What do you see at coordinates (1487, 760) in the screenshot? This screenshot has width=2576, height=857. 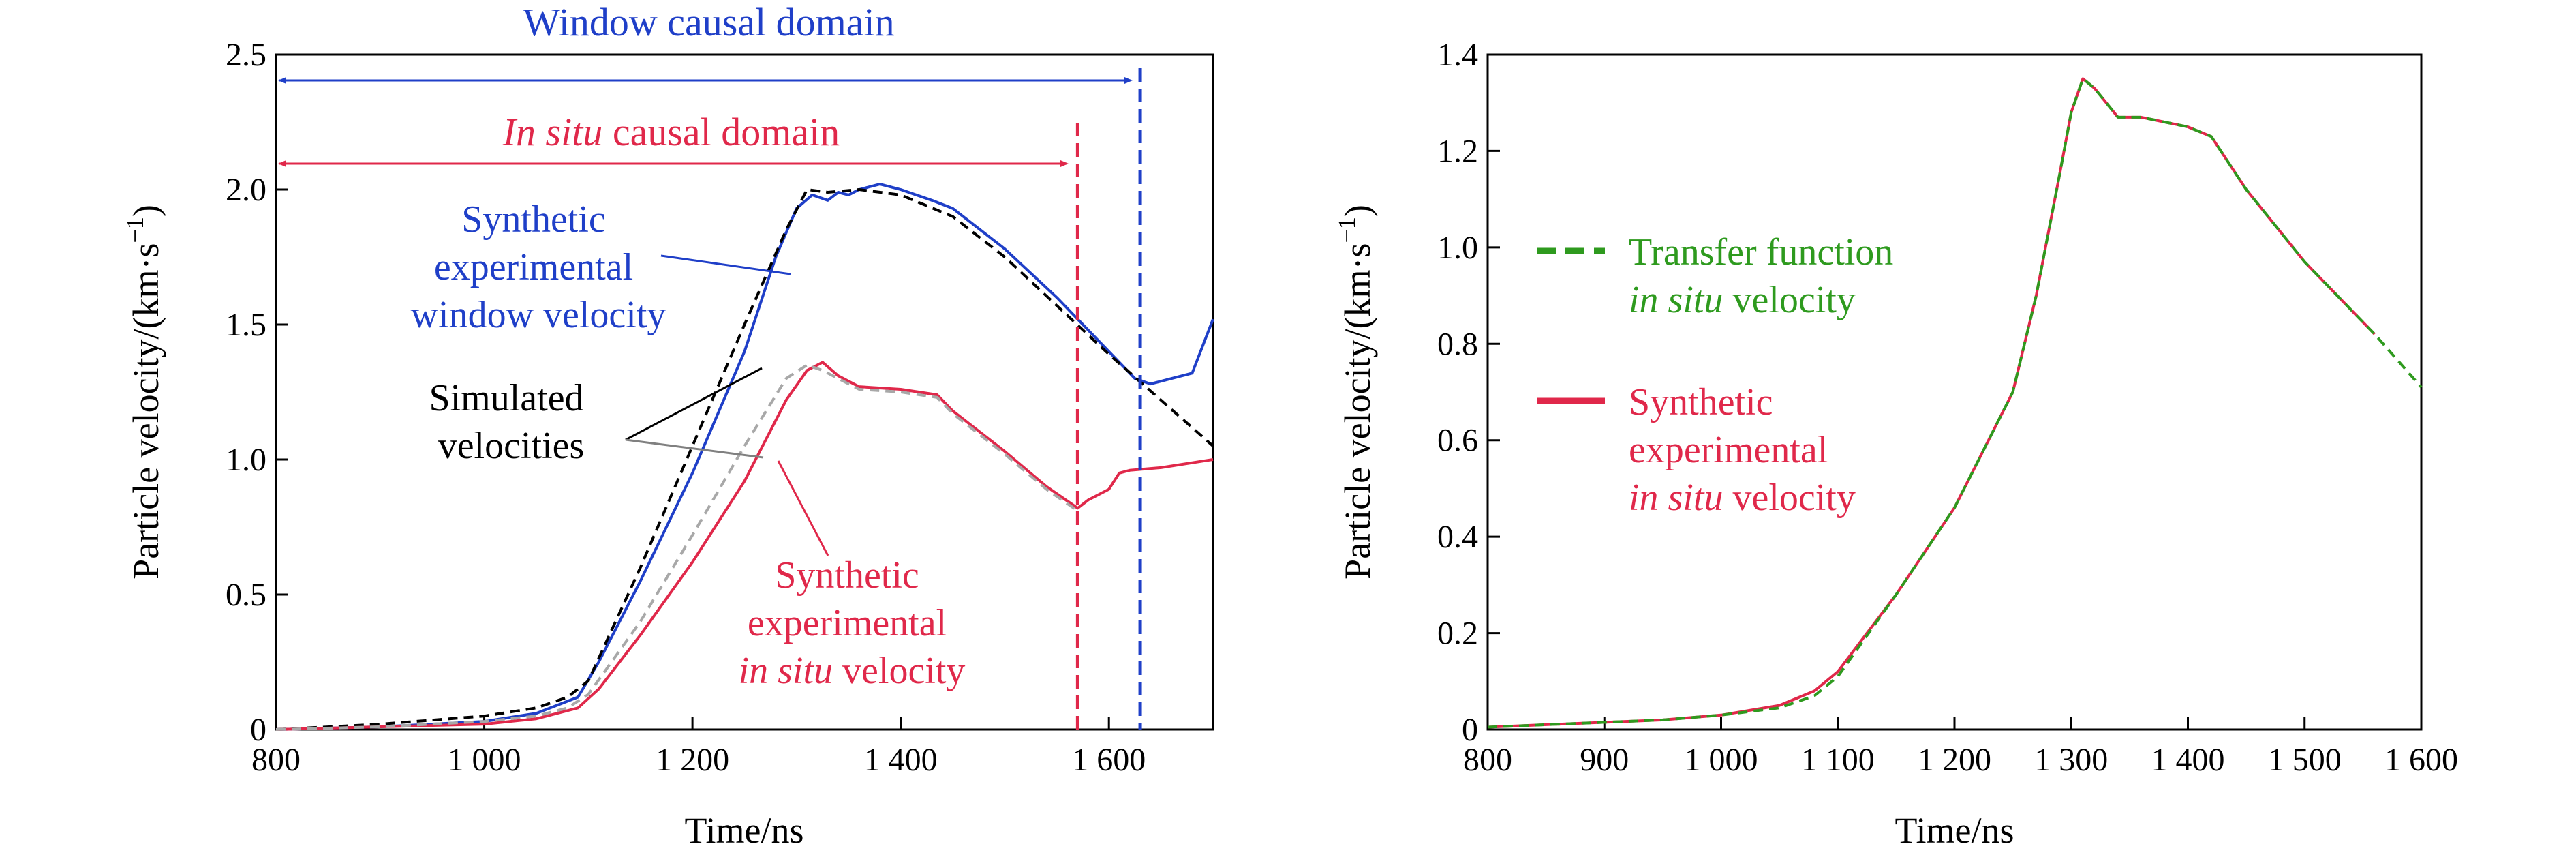 I see `r-x-tick-label: 800` at bounding box center [1487, 760].